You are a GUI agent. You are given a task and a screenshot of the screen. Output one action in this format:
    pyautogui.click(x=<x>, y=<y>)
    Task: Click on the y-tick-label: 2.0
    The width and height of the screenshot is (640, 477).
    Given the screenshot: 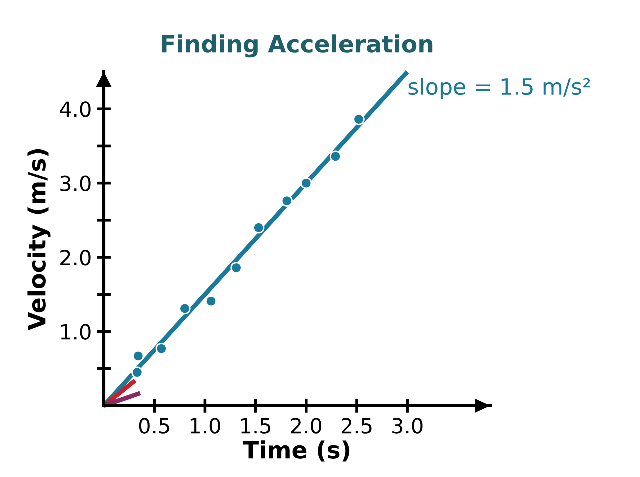 What is the action you would take?
    pyautogui.click(x=75, y=258)
    